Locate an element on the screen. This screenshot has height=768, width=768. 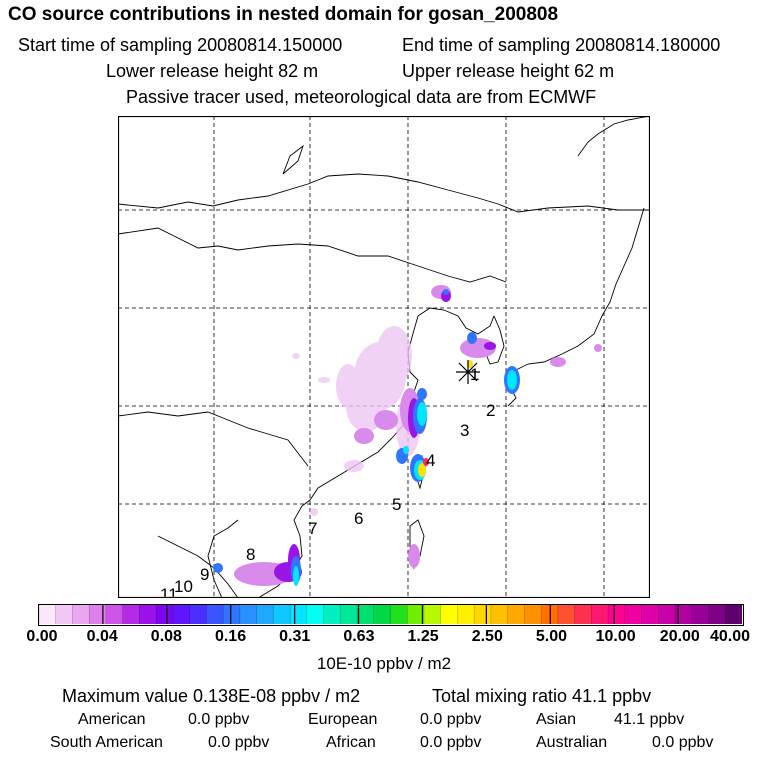
colorbar-tick-label: 40.00 is located at coordinates (730, 636).